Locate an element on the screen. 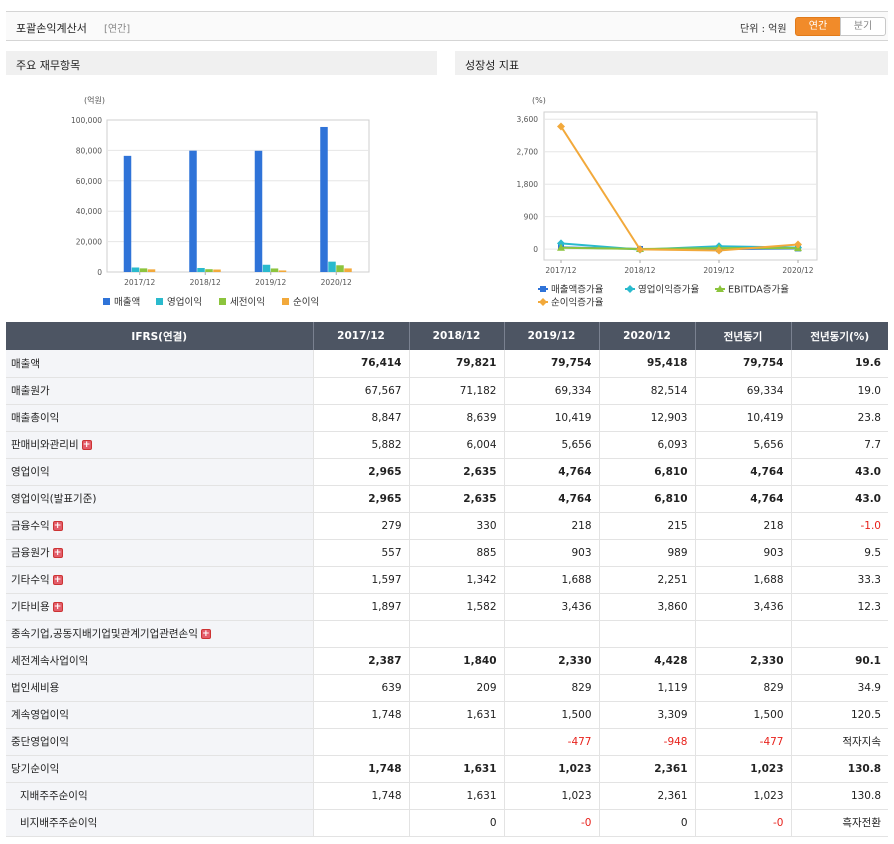 The image size is (894, 844). legend-label: 매출액 is located at coordinates (127, 302).